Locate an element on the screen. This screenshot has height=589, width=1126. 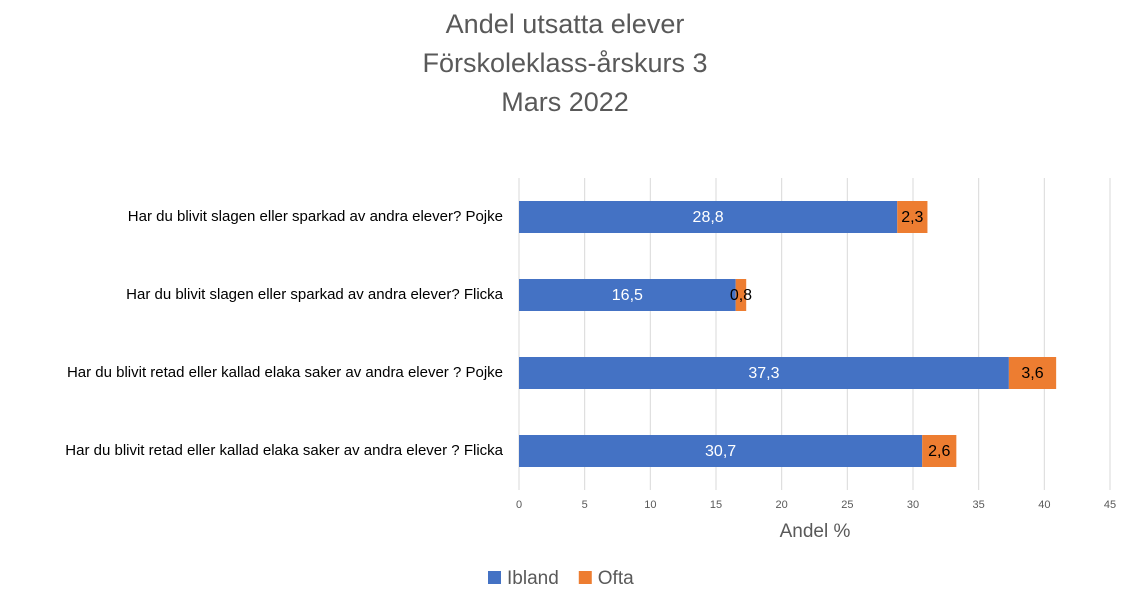
data-label: 2,3 is located at coordinates (912, 217).